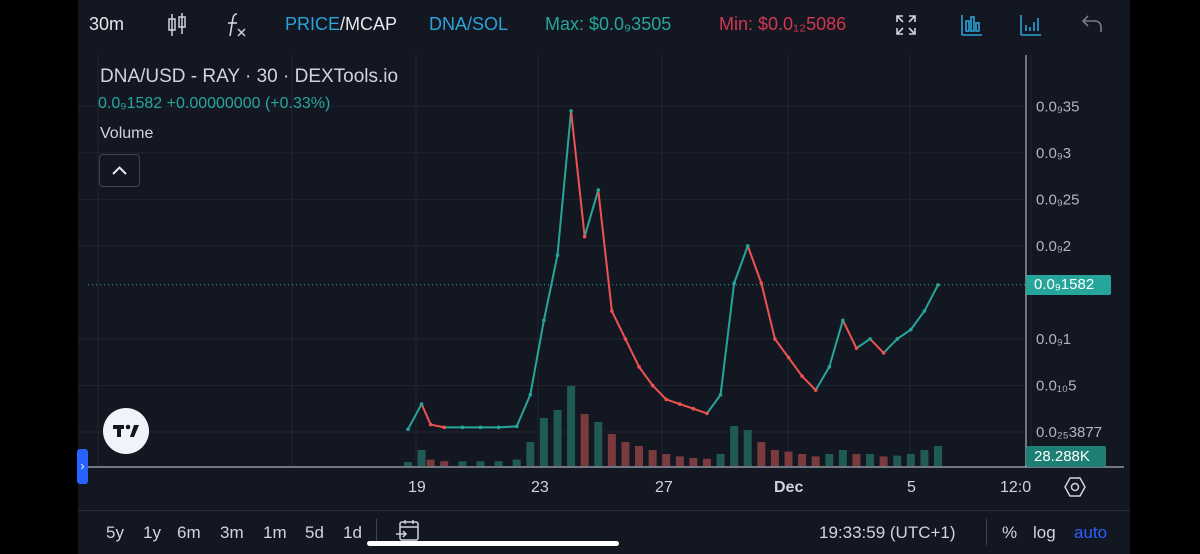  What do you see at coordinates (152, 532) in the screenshot?
I see `range-1y: 1y` at bounding box center [152, 532].